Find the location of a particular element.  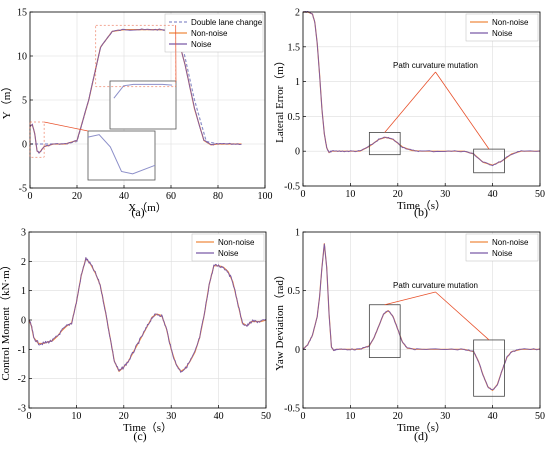

y-tick-label: 3 is located at coordinates (23, 233).